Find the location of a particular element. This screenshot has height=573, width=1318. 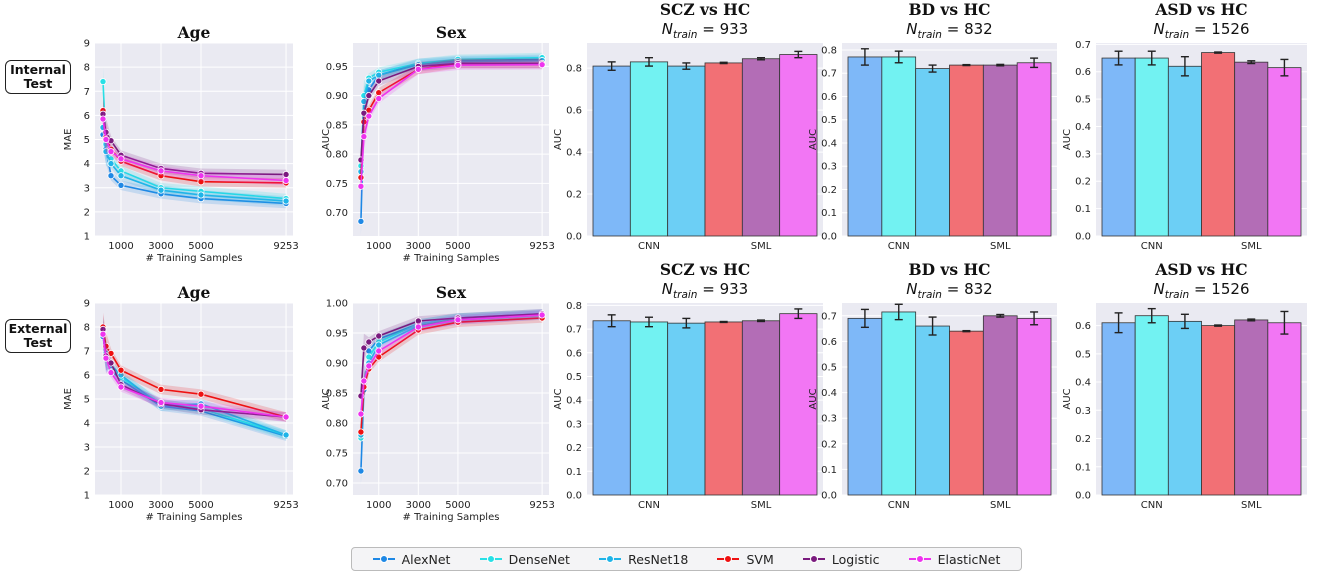

chart-title: SCZ vs HC is located at coordinates (705, 269).